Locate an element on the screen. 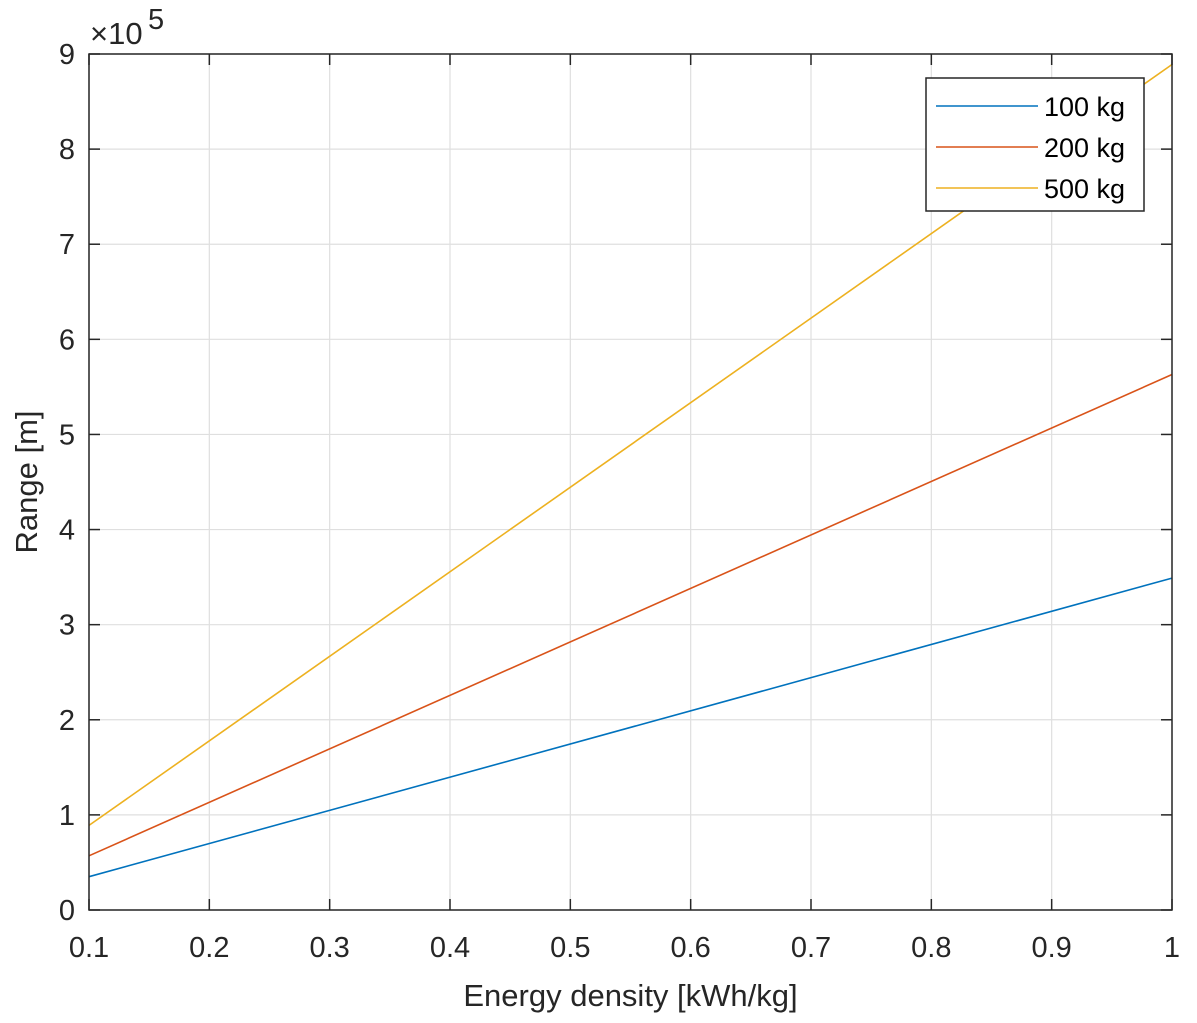 The image size is (1197, 1023). y-tick-label: 6 is located at coordinates (67, 340).